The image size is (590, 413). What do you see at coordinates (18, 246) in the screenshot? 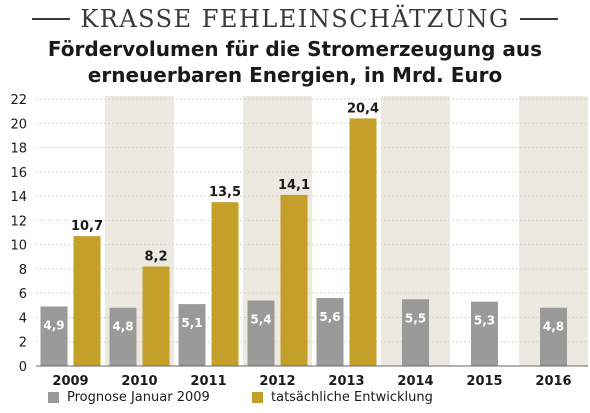
I see `y-tick-label-10: 10` at bounding box center [18, 246].